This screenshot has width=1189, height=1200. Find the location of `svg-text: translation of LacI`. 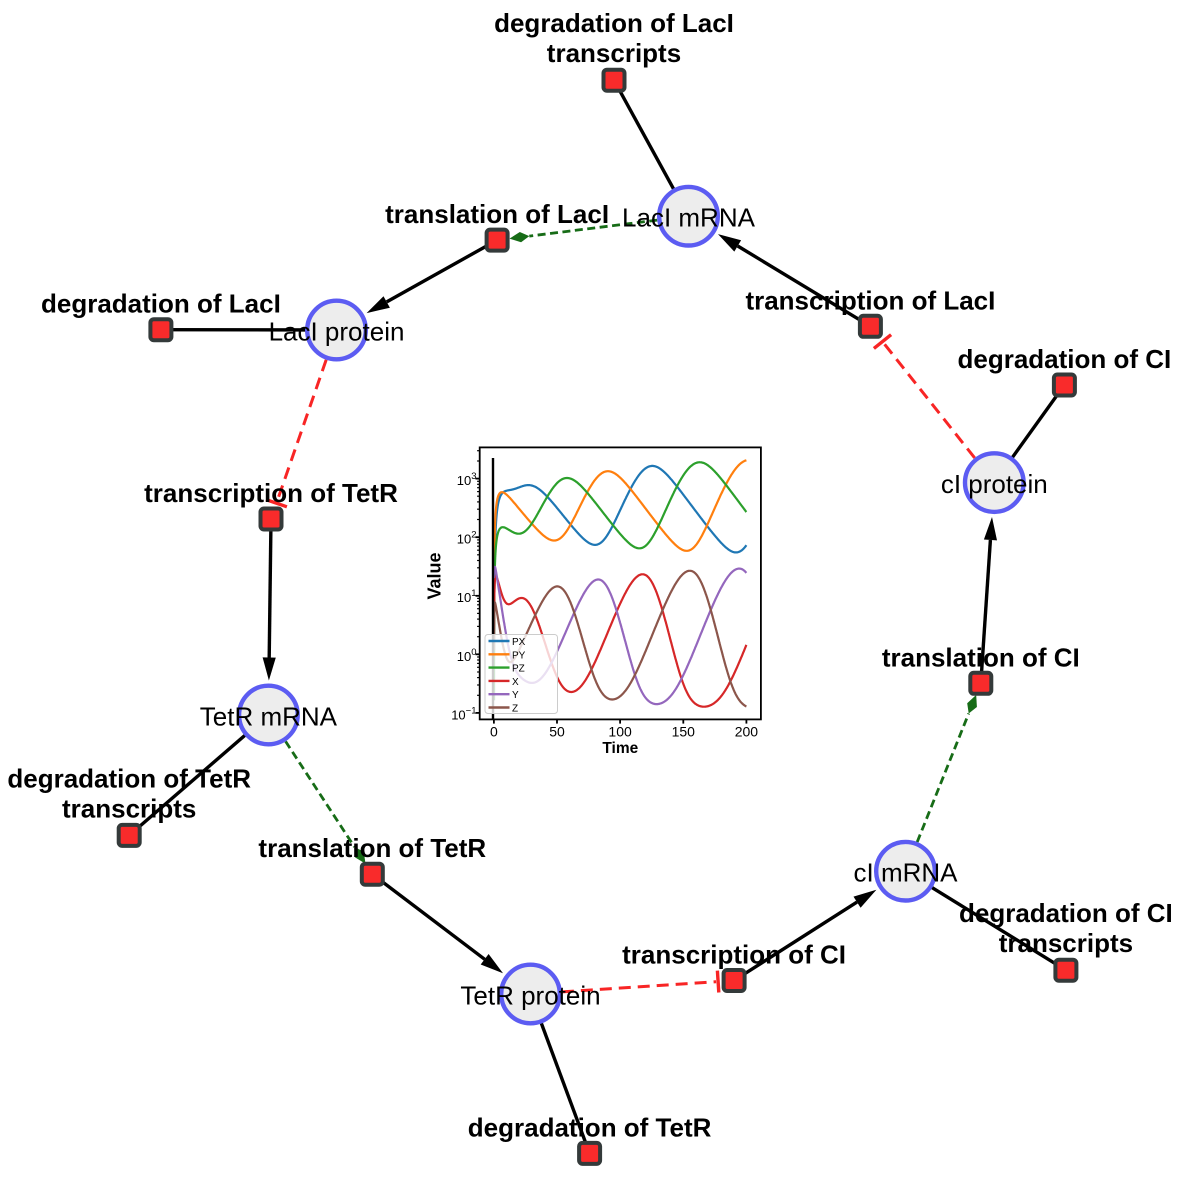

svg-text: translation of LacI is located at coordinates (497, 214).